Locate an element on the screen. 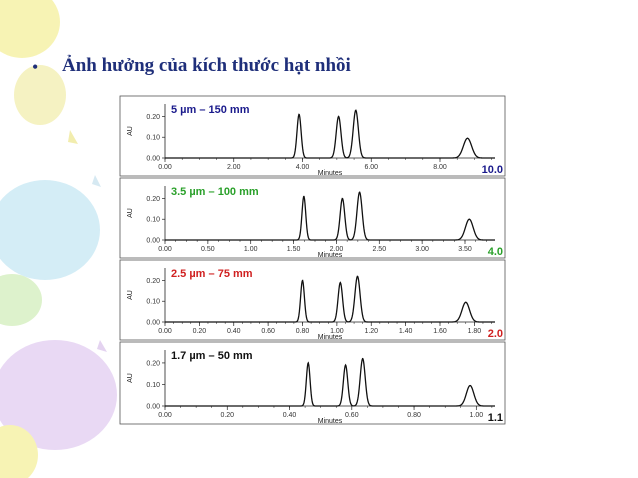  panel-title: 1.7 µm – 50 mm is located at coordinates (212, 356).